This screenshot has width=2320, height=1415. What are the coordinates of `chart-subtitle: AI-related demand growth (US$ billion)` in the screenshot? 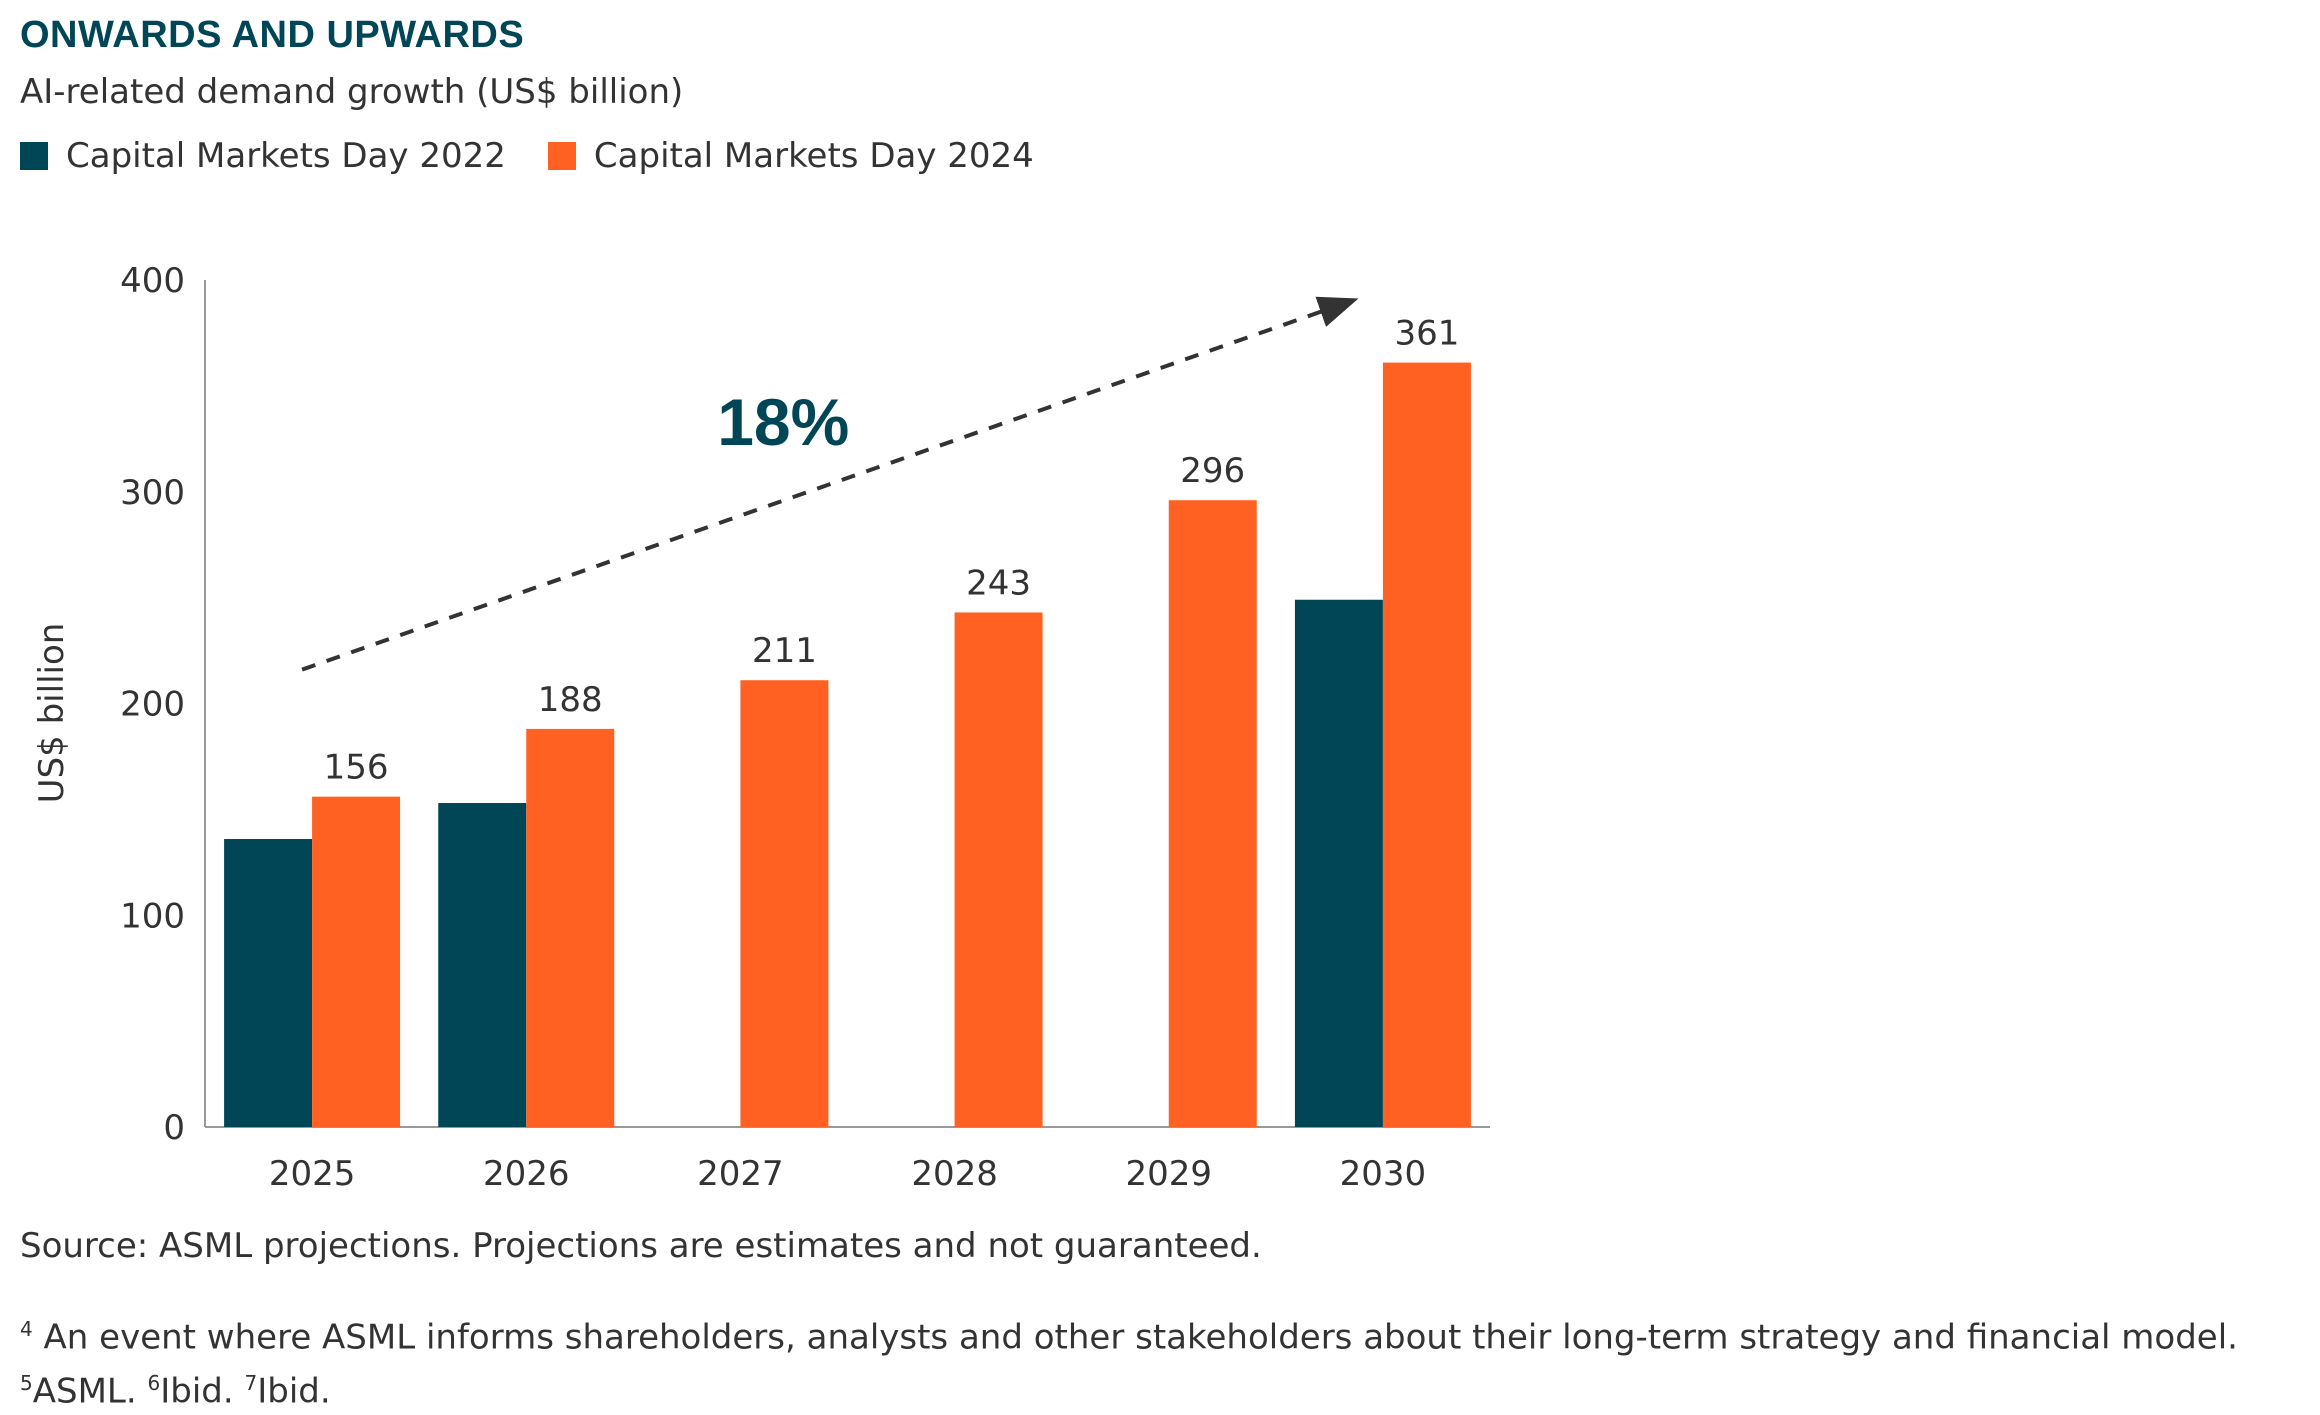 It's located at (352, 92).